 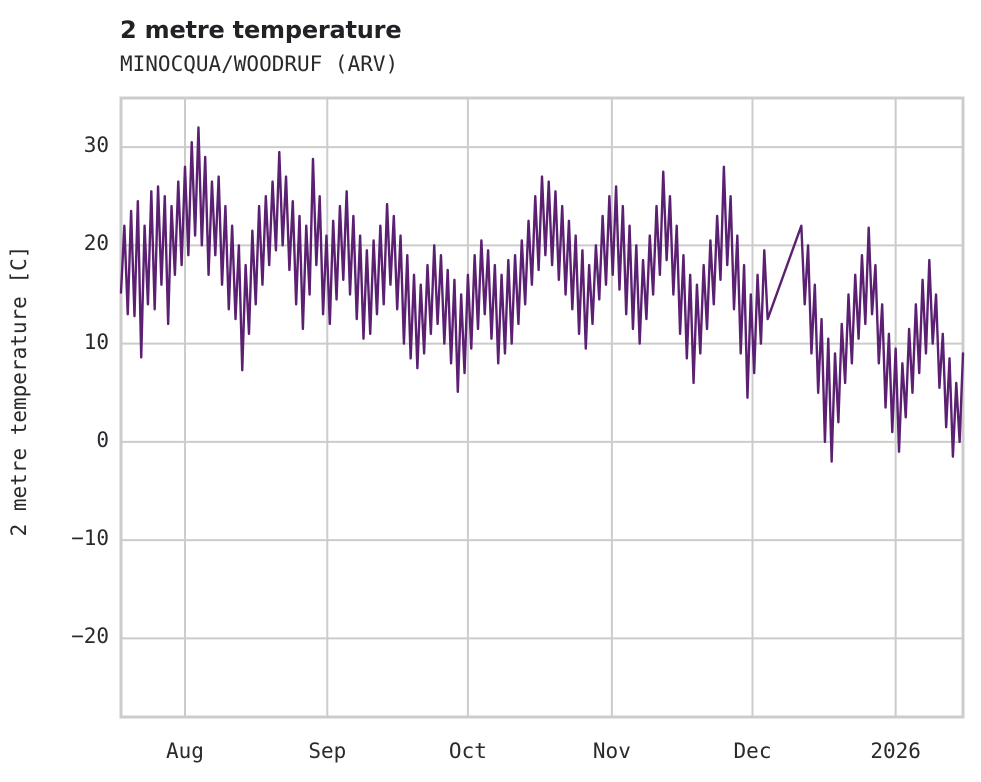 What do you see at coordinates (327, 751) in the screenshot?
I see `x-tick-label: Sep` at bounding box center [327, 751].